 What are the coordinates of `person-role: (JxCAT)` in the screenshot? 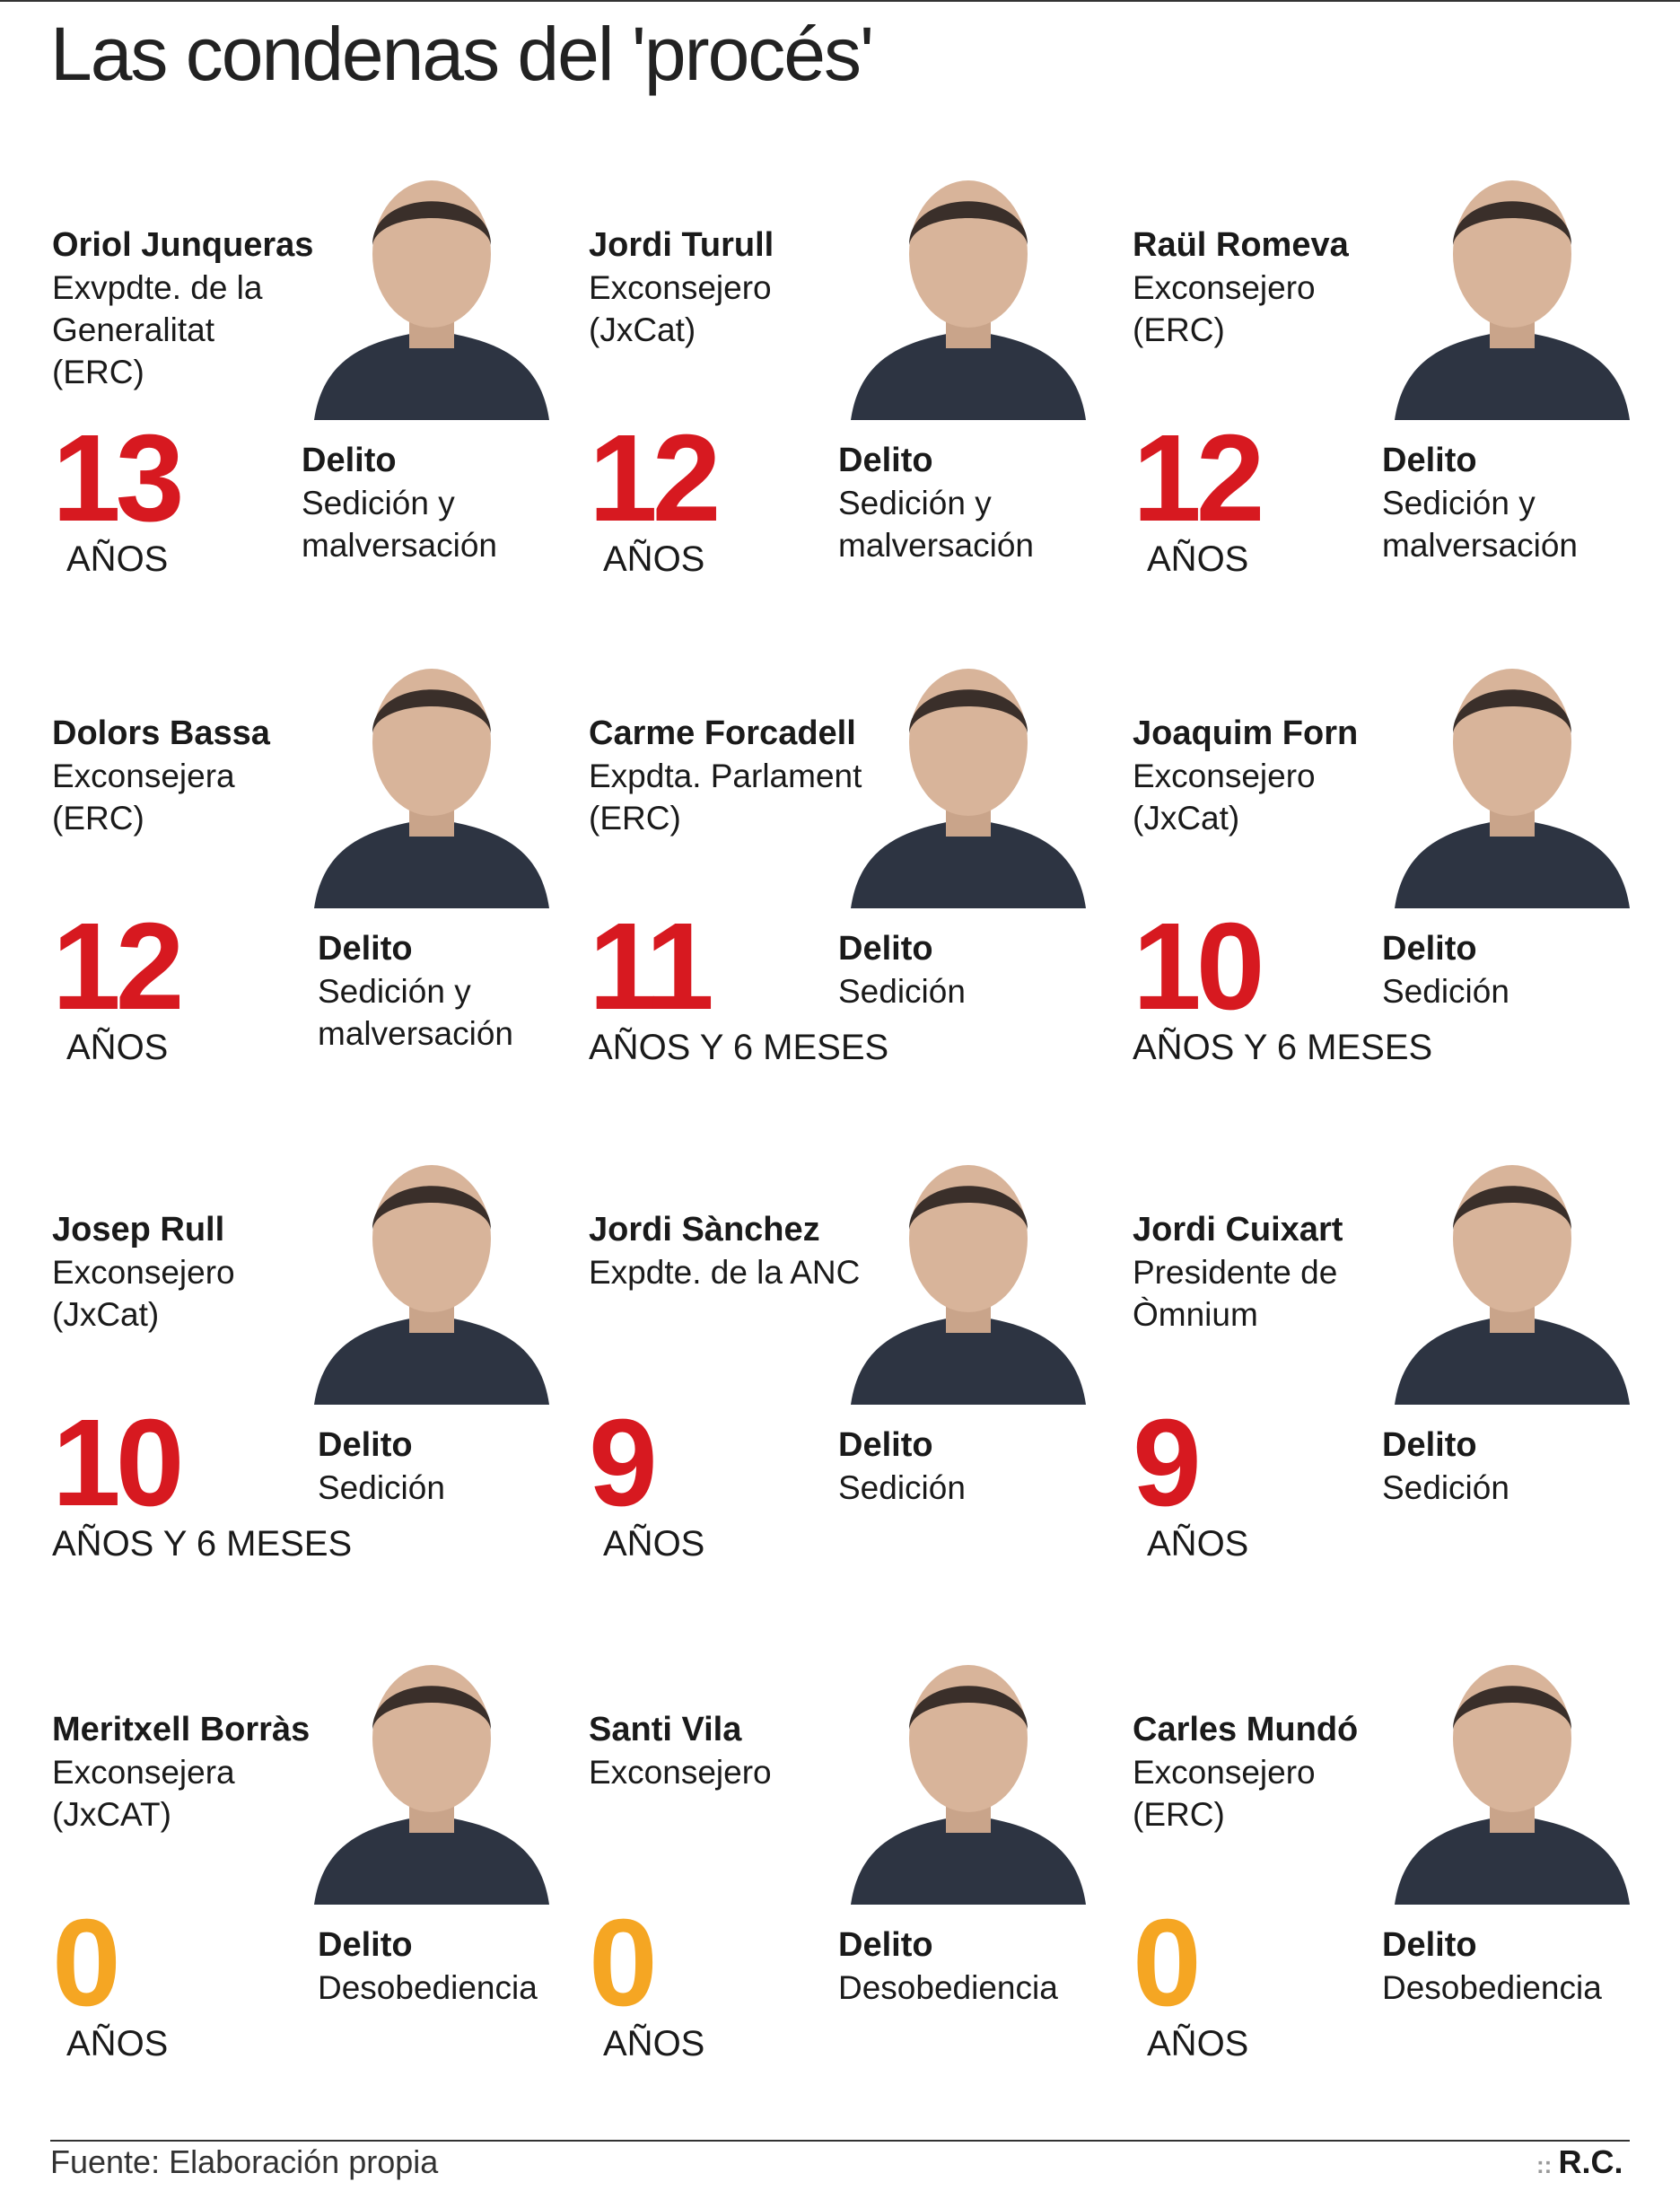 It's located at (112, 1814).